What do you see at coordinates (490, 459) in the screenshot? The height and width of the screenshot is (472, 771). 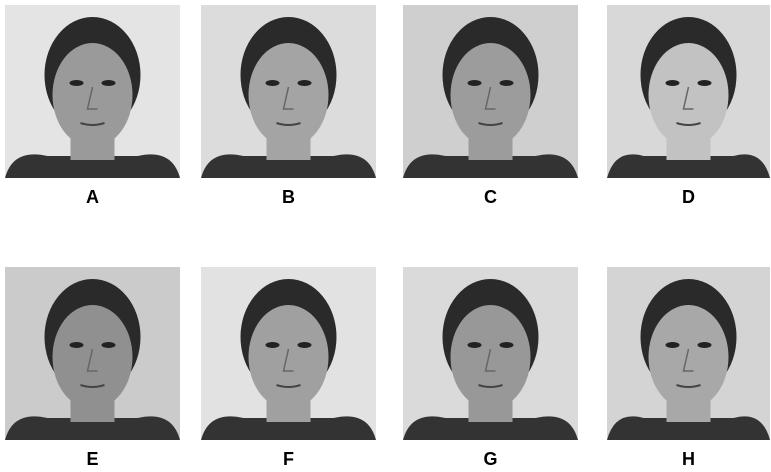 I see `panel-label: G` at bounding box center [490, 459].